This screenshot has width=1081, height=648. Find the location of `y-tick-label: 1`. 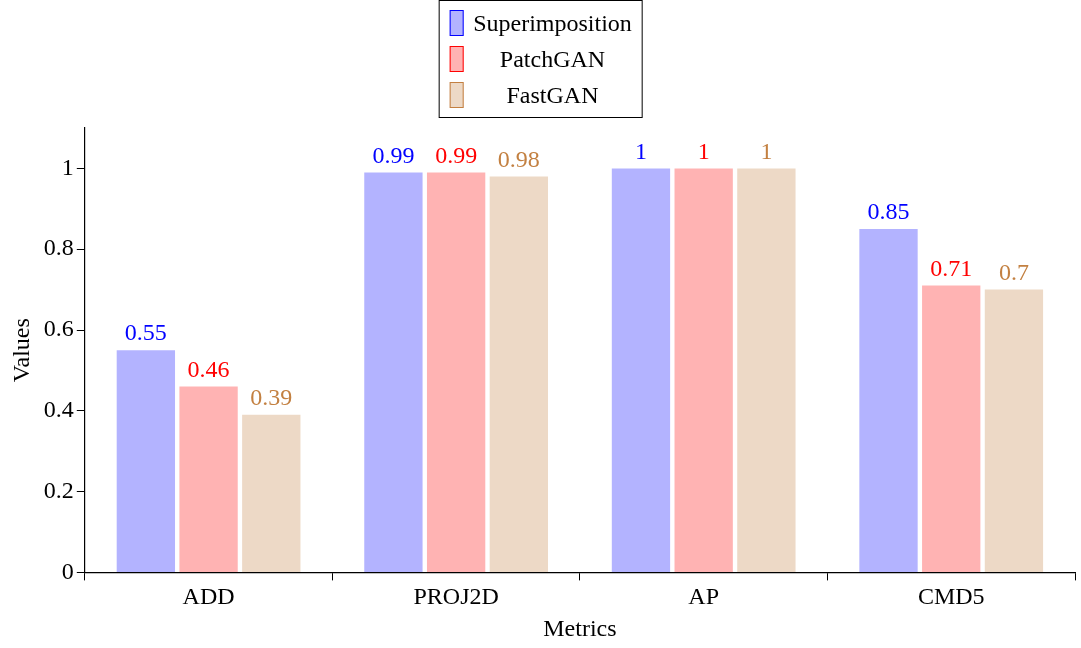

y-tick-label: 1 is located at coordinates (67, 166).